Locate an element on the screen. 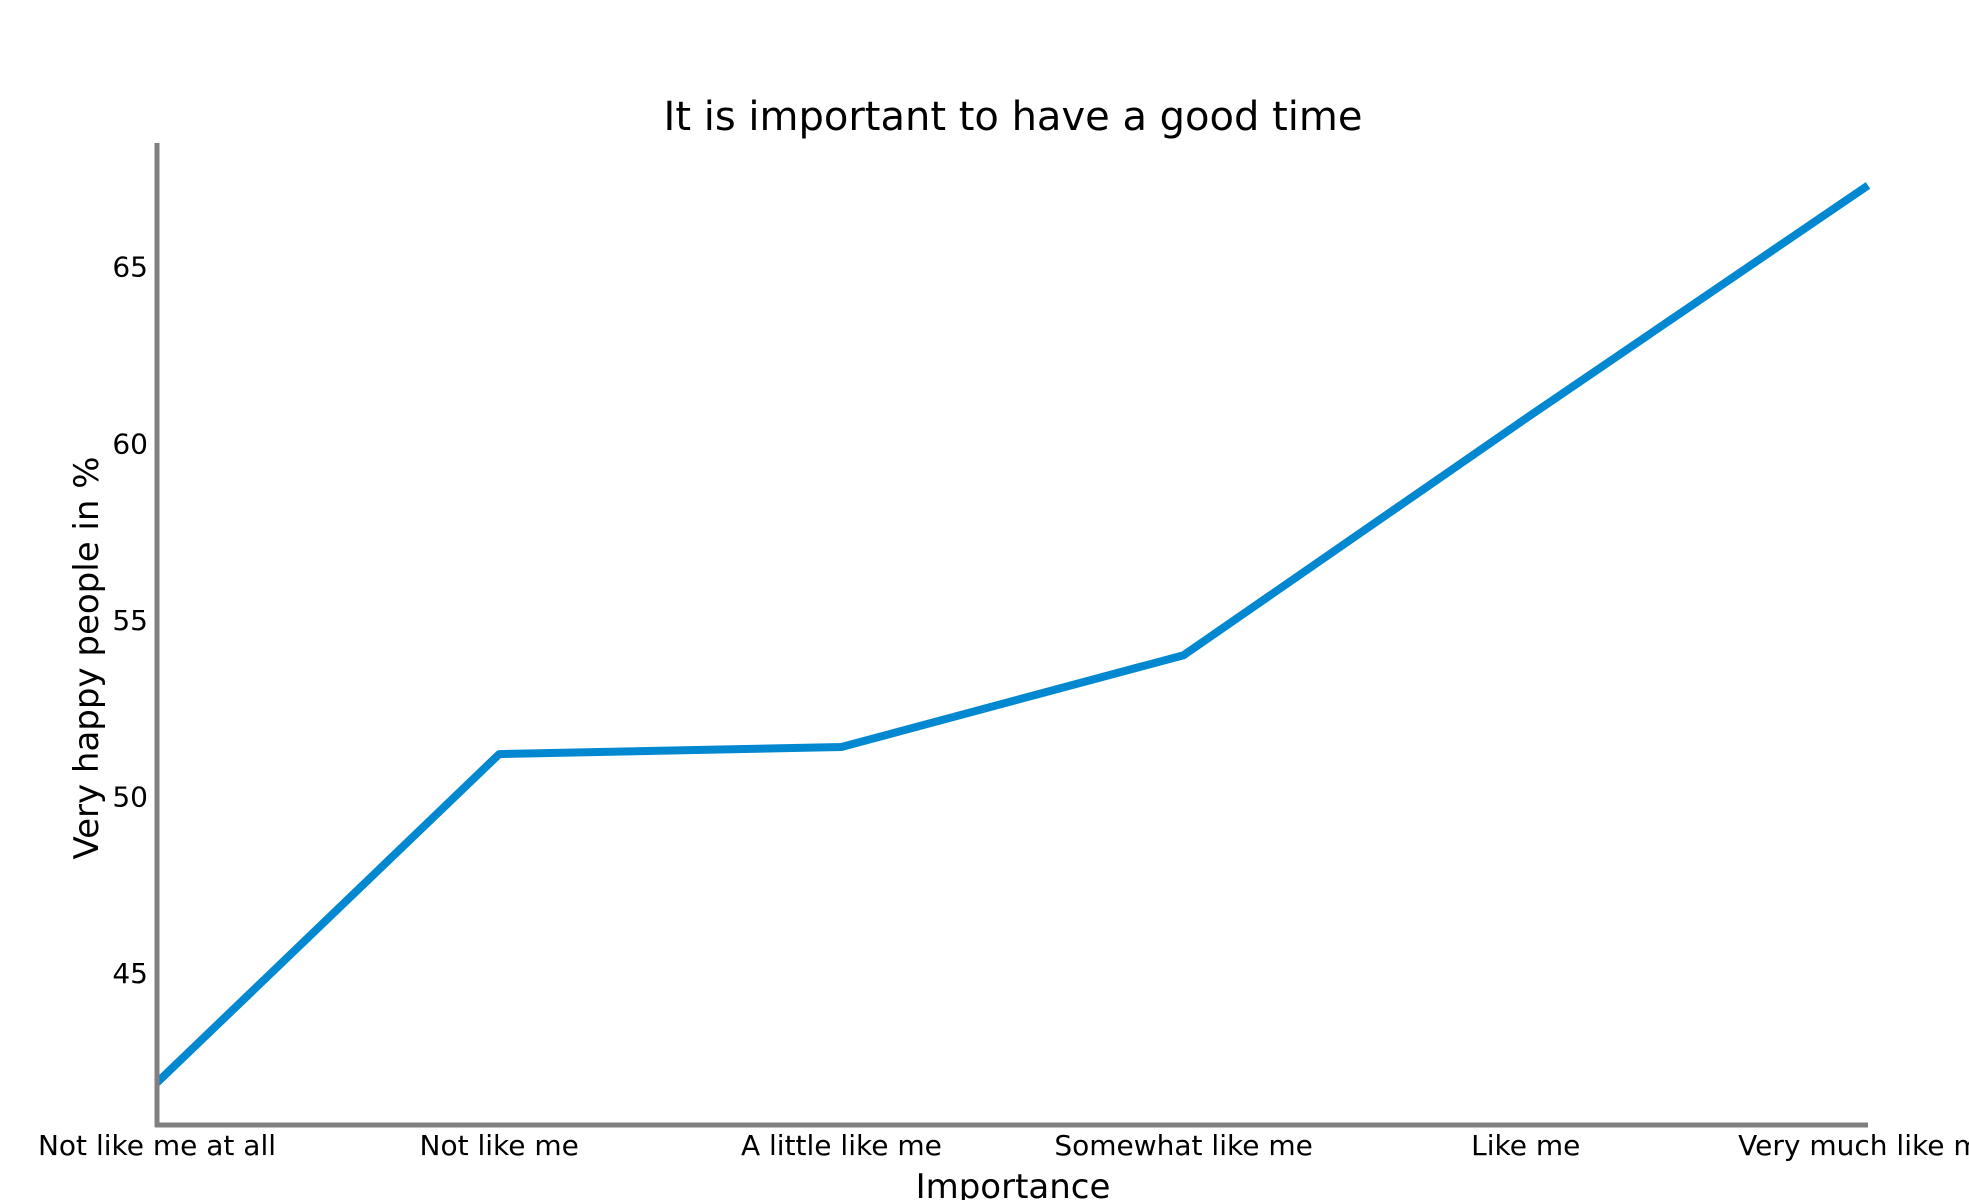  x-tick-label: A little like me is located at coordinates (841, 1145).